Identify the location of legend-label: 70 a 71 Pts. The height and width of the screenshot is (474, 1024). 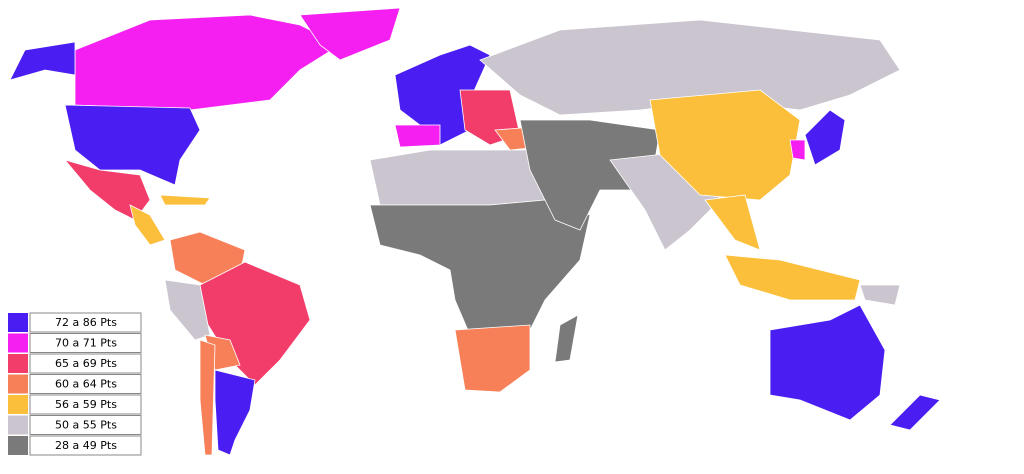
(86, 343).